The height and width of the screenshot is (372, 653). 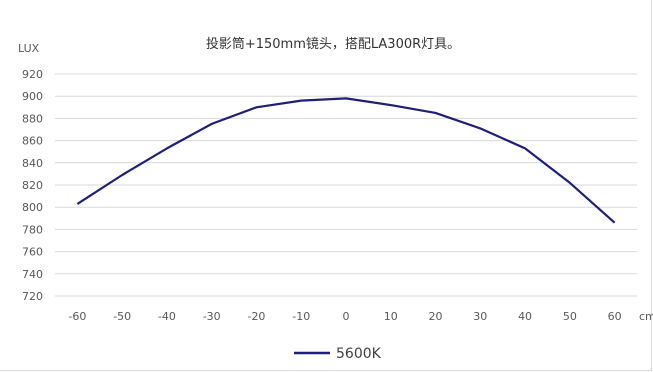 What do you see at coordinates (32, 252) in the screenshot?
I see `y-tick-label: 760` at bounding box center [32, 252].